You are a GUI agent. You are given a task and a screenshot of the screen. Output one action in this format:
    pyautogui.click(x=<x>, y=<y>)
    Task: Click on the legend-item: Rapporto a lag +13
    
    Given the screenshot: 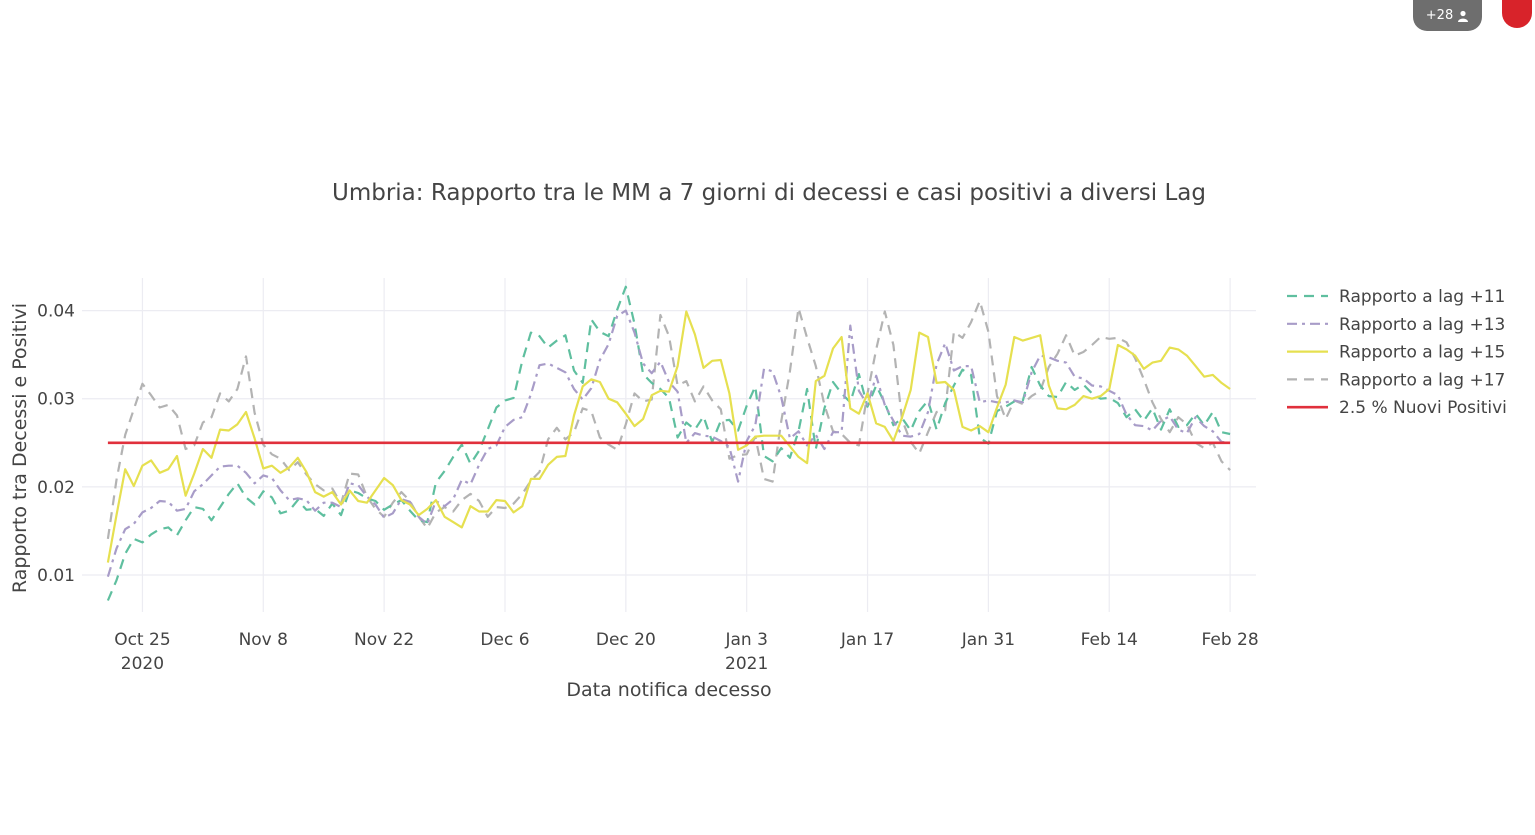 What is the action you would take?
    pyautogui.click(x=1396, y=325)
    